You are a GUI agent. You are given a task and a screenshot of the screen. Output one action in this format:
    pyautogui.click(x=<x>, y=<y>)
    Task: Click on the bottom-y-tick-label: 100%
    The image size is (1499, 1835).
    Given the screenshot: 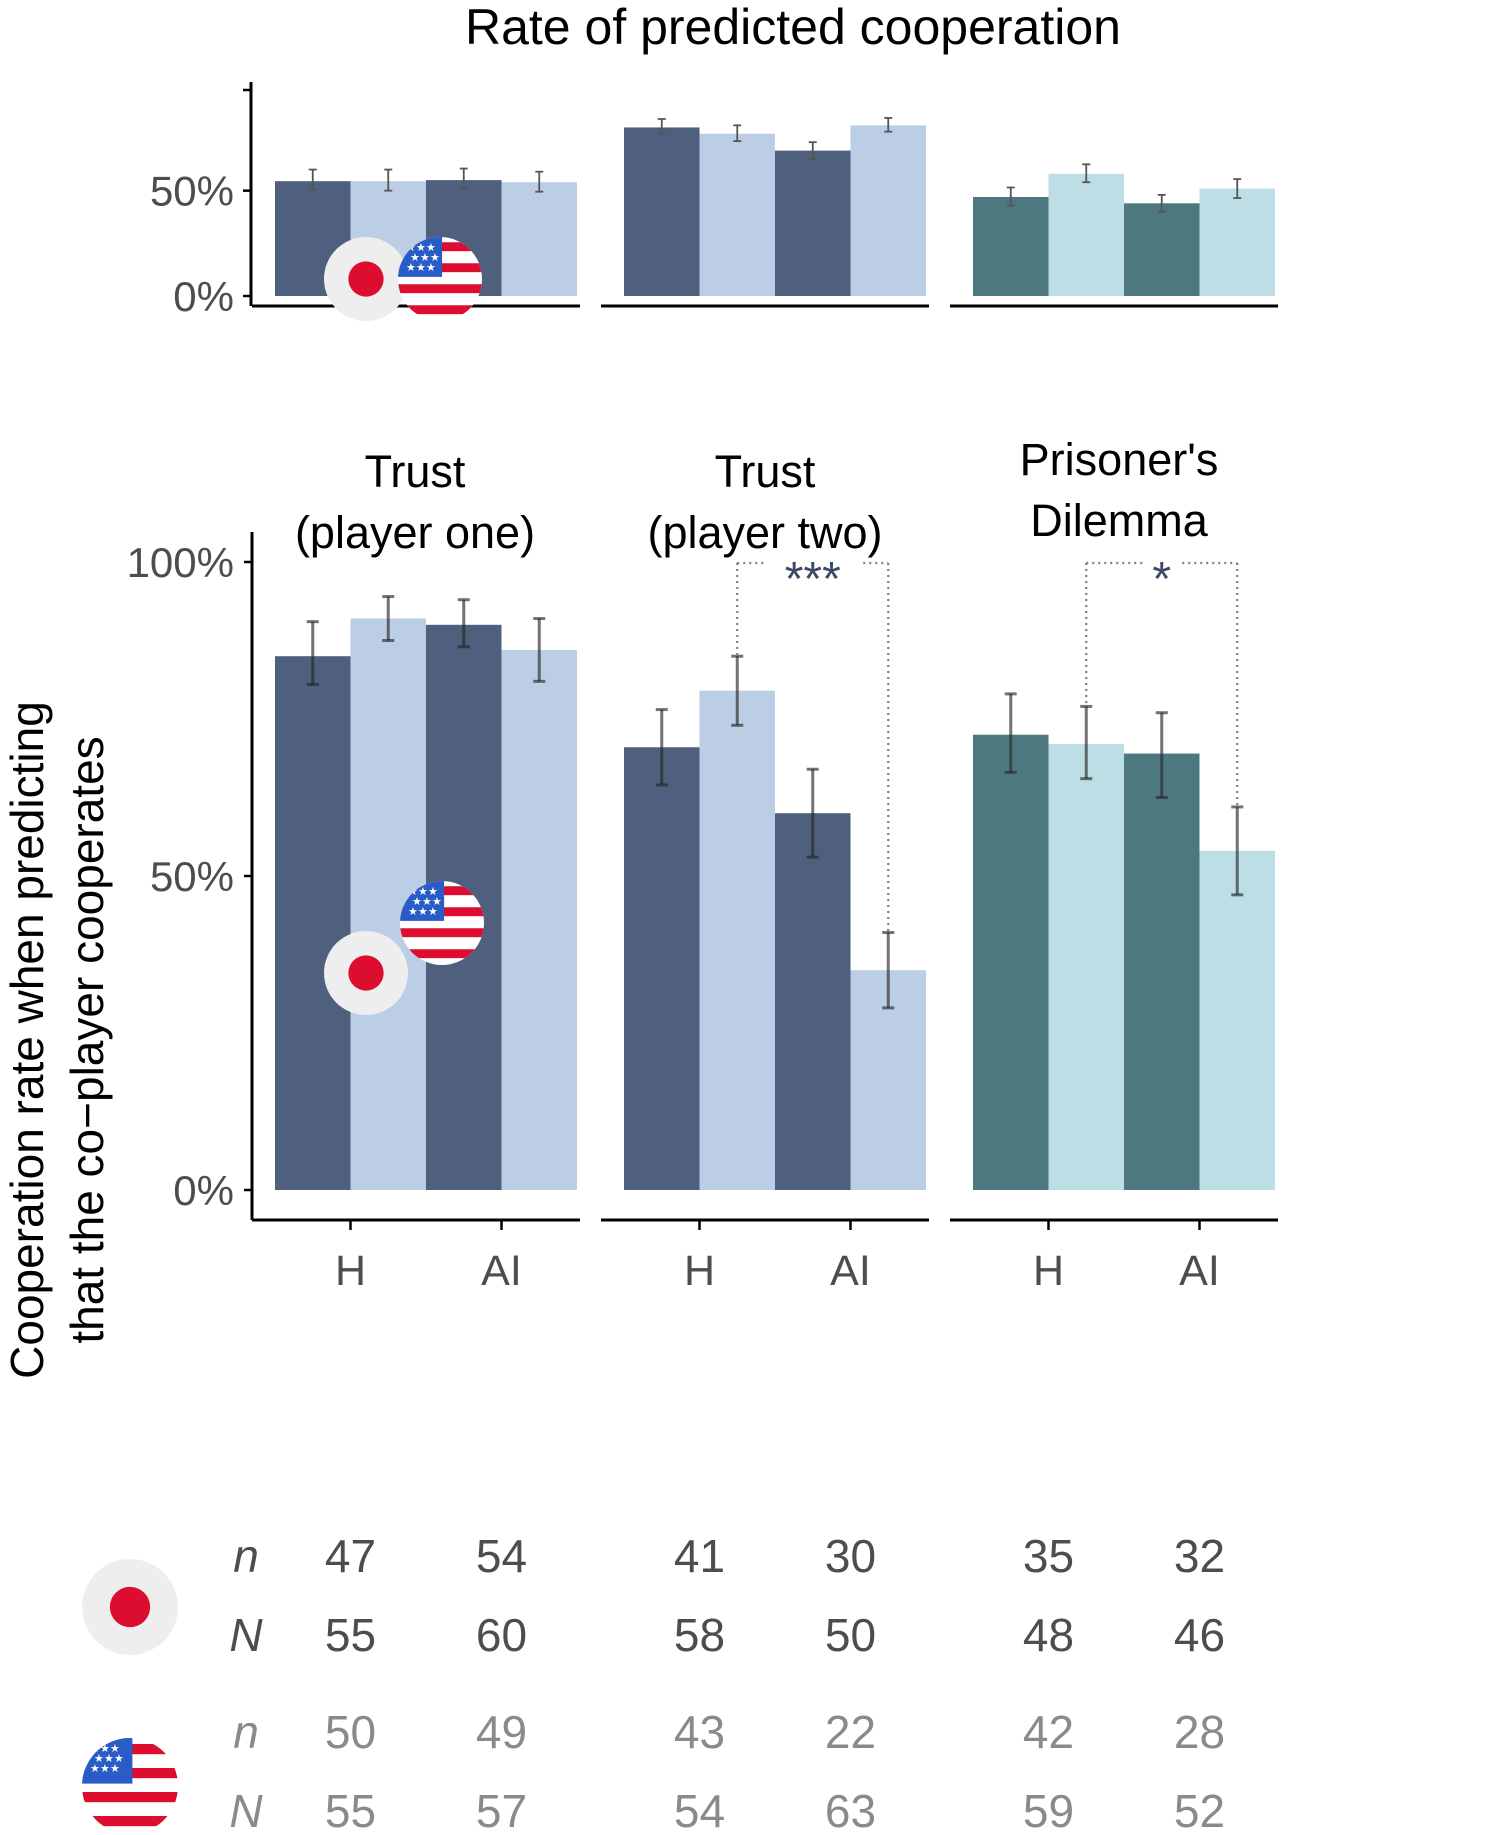 What is the action you would take?
    pyautogui.click(x=180, y=562)
    